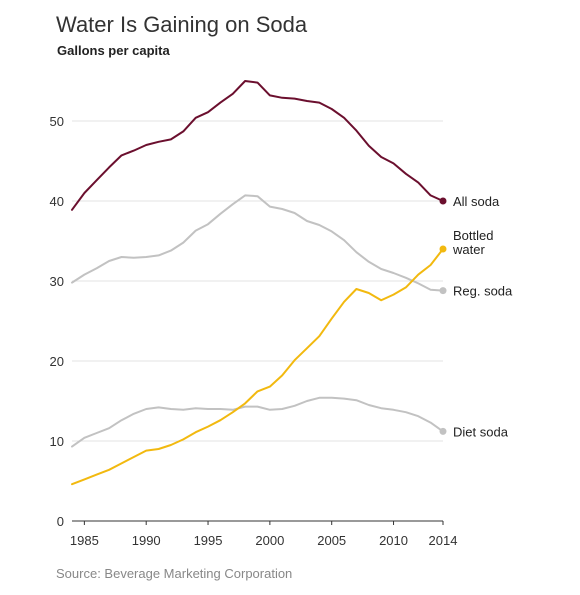 This screenshot has height=595, width=580. What do you see at coordinates (269, 540) in the screenshot?
I see `x-tick-label: 2000` at bounding box center [269, 540].